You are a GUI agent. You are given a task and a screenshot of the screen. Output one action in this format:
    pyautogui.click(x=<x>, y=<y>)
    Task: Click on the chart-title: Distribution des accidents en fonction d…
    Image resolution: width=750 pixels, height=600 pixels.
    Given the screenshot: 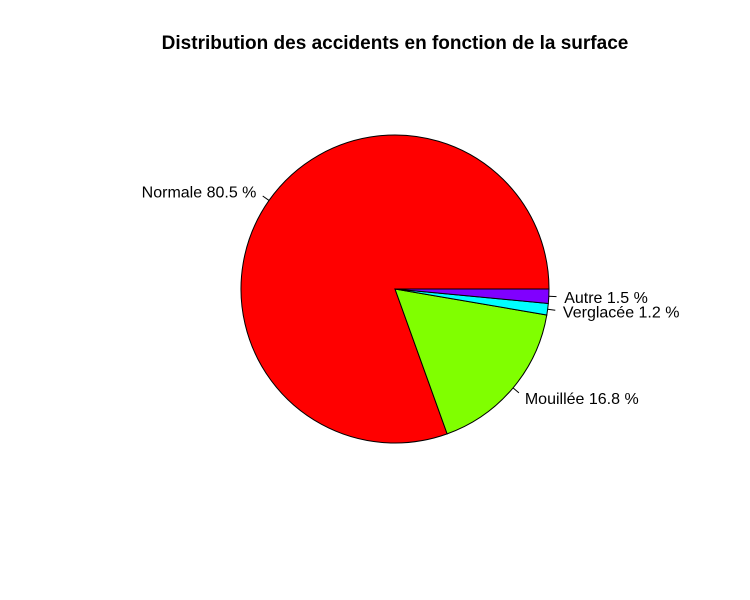 What is the action you would take?
    pyautogui.click(x=395, y=43)
    